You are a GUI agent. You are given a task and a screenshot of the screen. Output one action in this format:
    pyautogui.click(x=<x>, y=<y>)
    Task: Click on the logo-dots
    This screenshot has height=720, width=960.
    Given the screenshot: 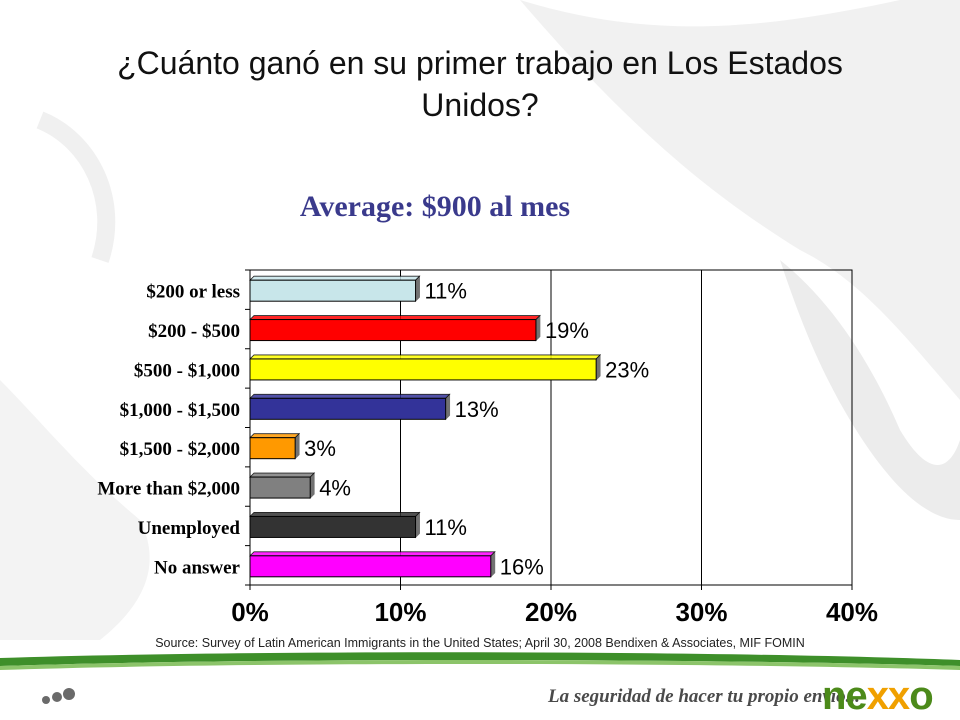 What is the action you would take?
    pyautogui.click(x=58, y=696)
    